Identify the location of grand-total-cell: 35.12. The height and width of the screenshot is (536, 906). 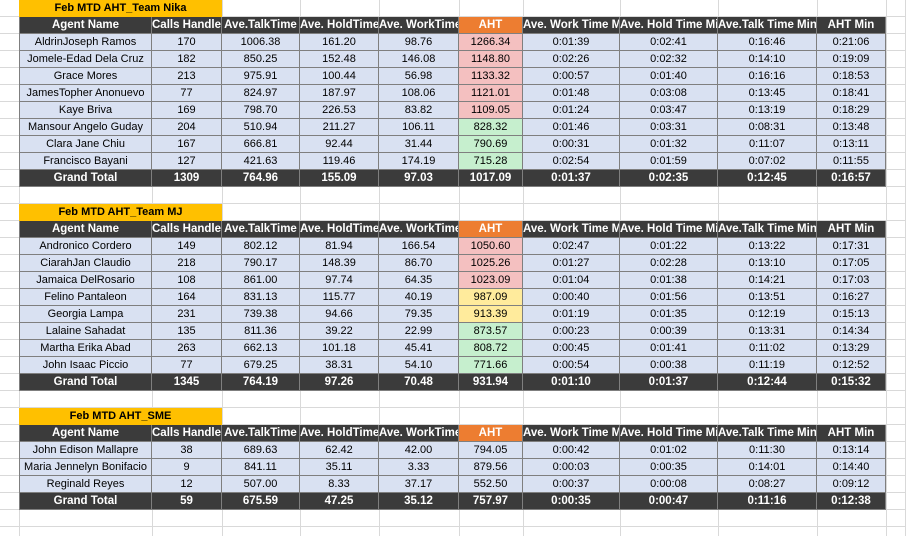
(419, 501).